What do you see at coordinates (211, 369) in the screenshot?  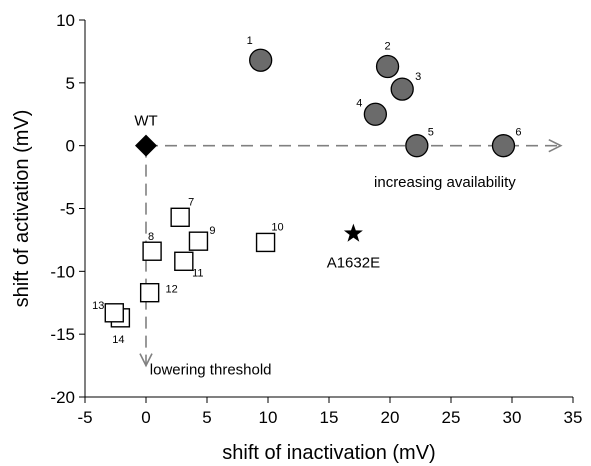 I see `arrow-label: lowering threshold` at bounding box center [211, 369].